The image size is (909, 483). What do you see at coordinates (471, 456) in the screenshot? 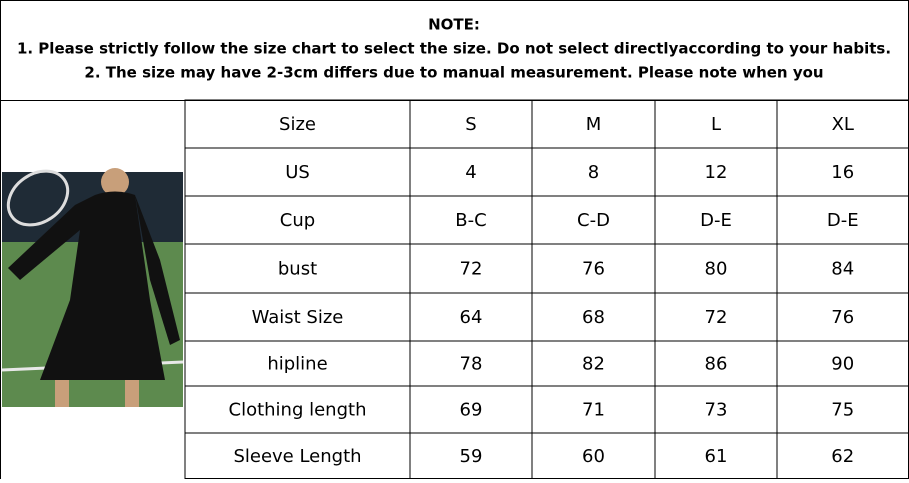
I see `cell-text: 59` at bounding box center [471, 456].